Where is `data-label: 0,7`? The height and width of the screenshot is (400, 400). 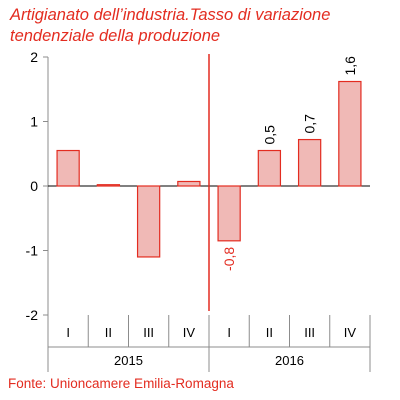 data-label: 0,7 is located at coordinates (310, 124).